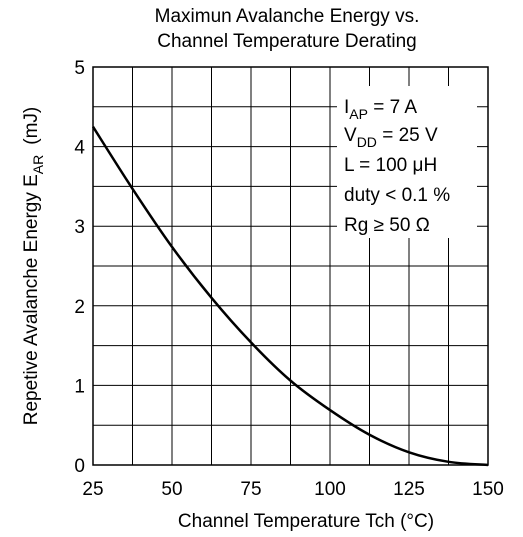 The image size is (523, 537). Describe the element at coordinates (286, 41) in the screenshot. I see `chart-title-line2: Channel Temperature Derating` at that location.